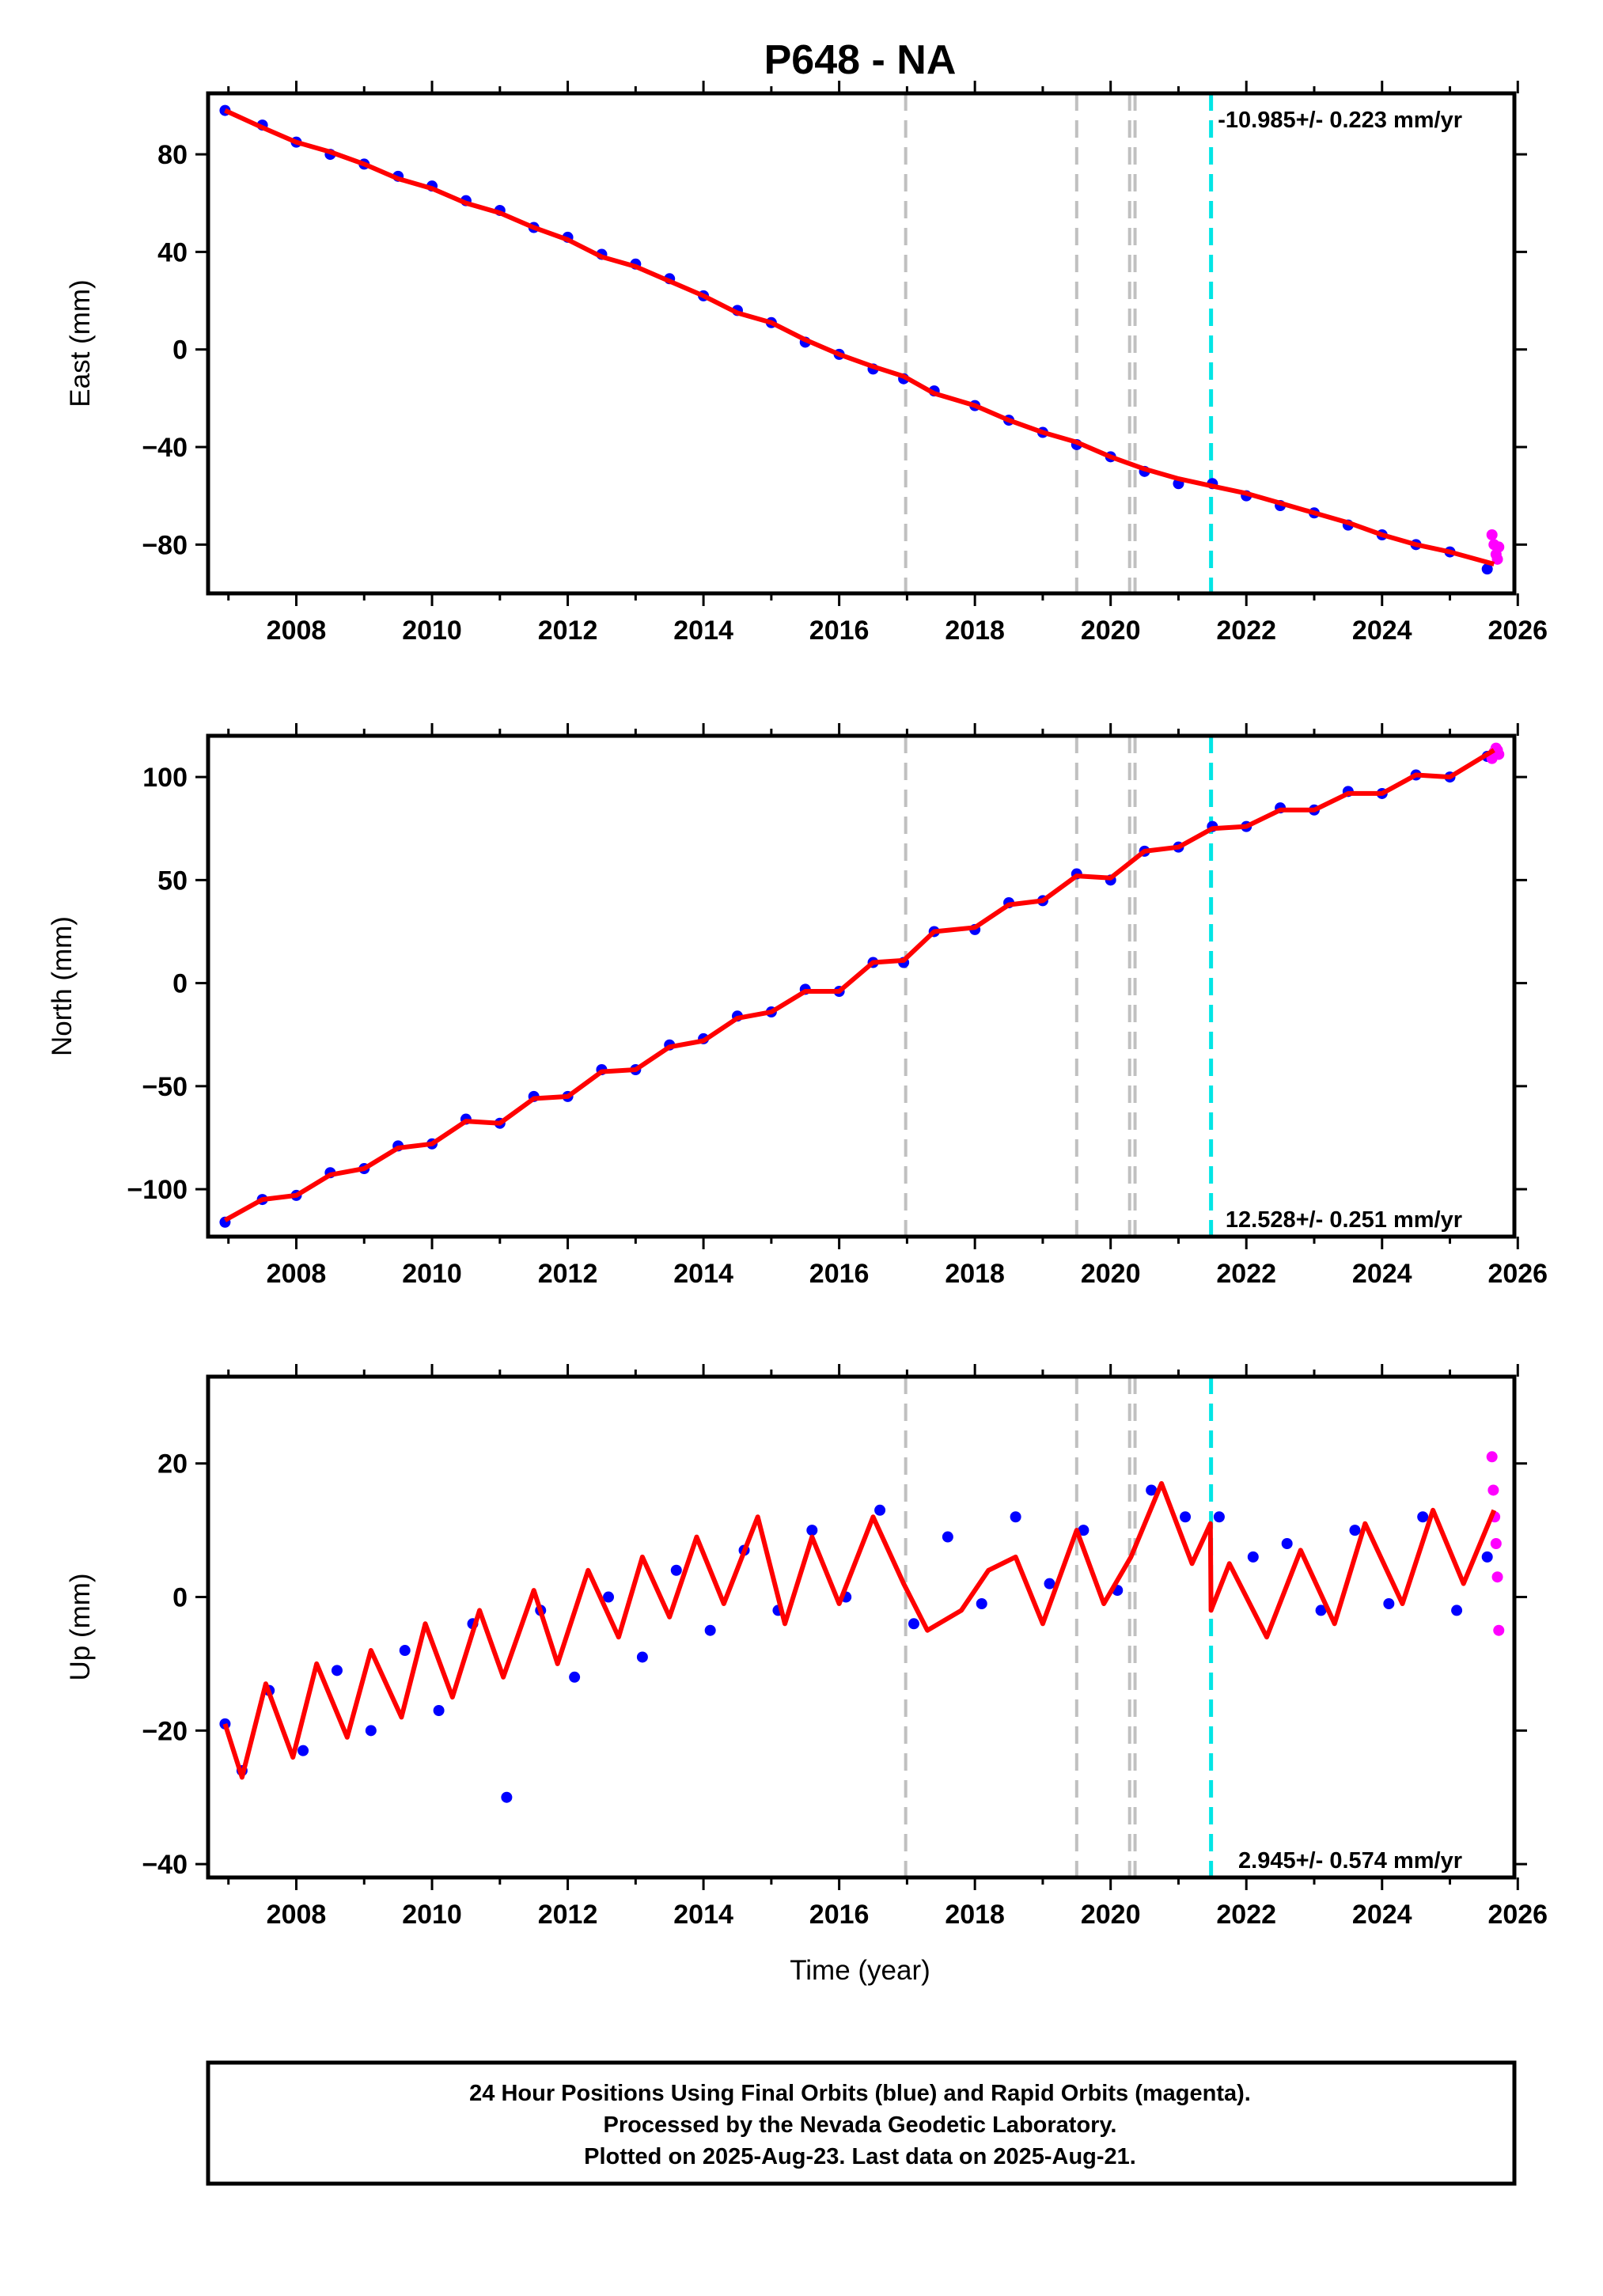 This screenshot has height=2296, width=1603. I want to click on y-tick-label: 50, so click(172, 881).